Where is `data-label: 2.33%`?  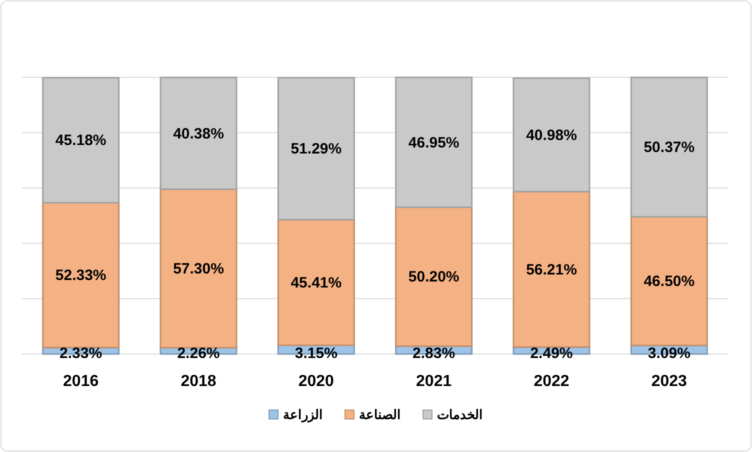 data-label: 2.33% is located at coordinates (81, 353).